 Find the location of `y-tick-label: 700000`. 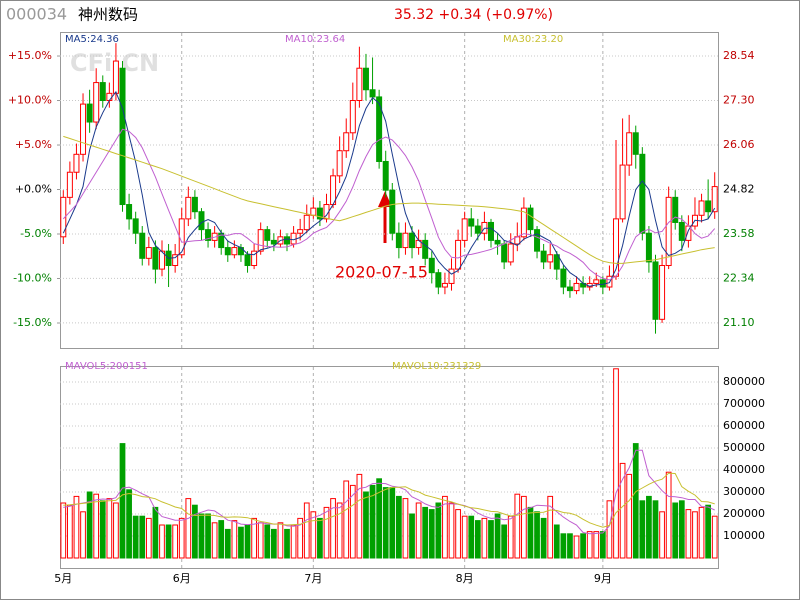

y-tick-label: 700000 is located at coordinates (744, 403).